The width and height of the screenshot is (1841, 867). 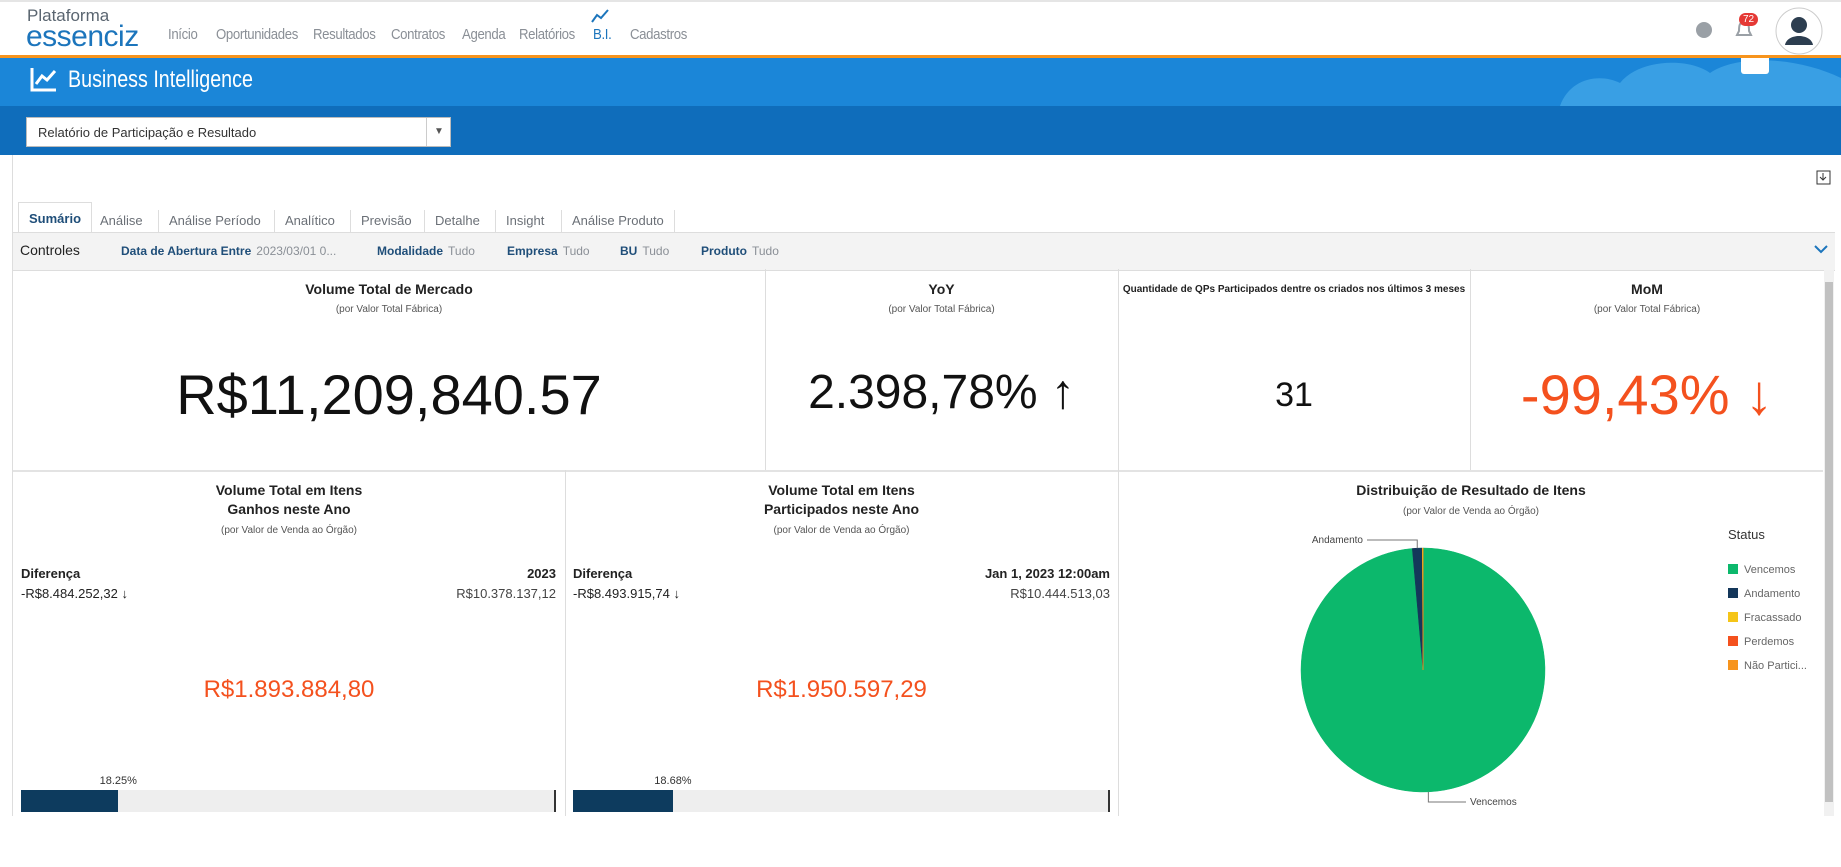 What do you see at coordinates (1700, 83) in the screenshot?
I see `cloud-decoration` at bounding box center [1700, 83].